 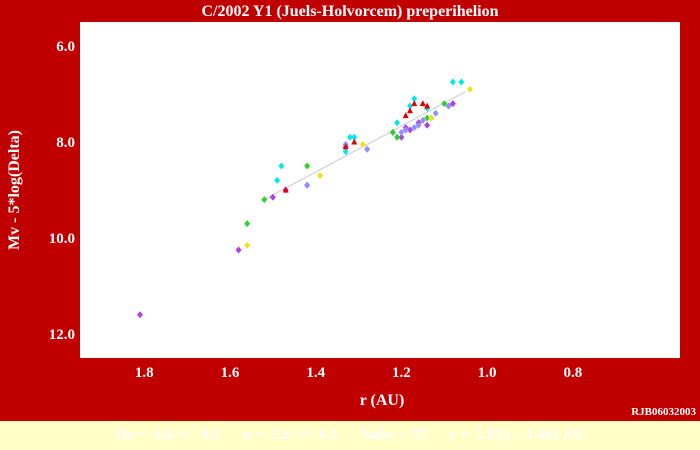 I want to click on y-axis-label: Mv - 5*log(Delta), so click(x=14, y=190).